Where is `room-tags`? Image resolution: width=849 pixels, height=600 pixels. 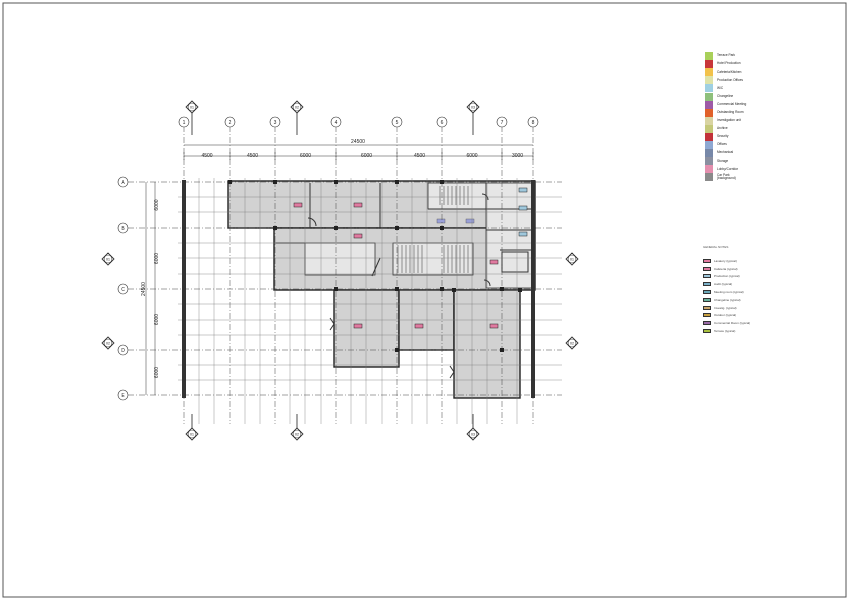 room-tags is located at coordinates (410, 258).